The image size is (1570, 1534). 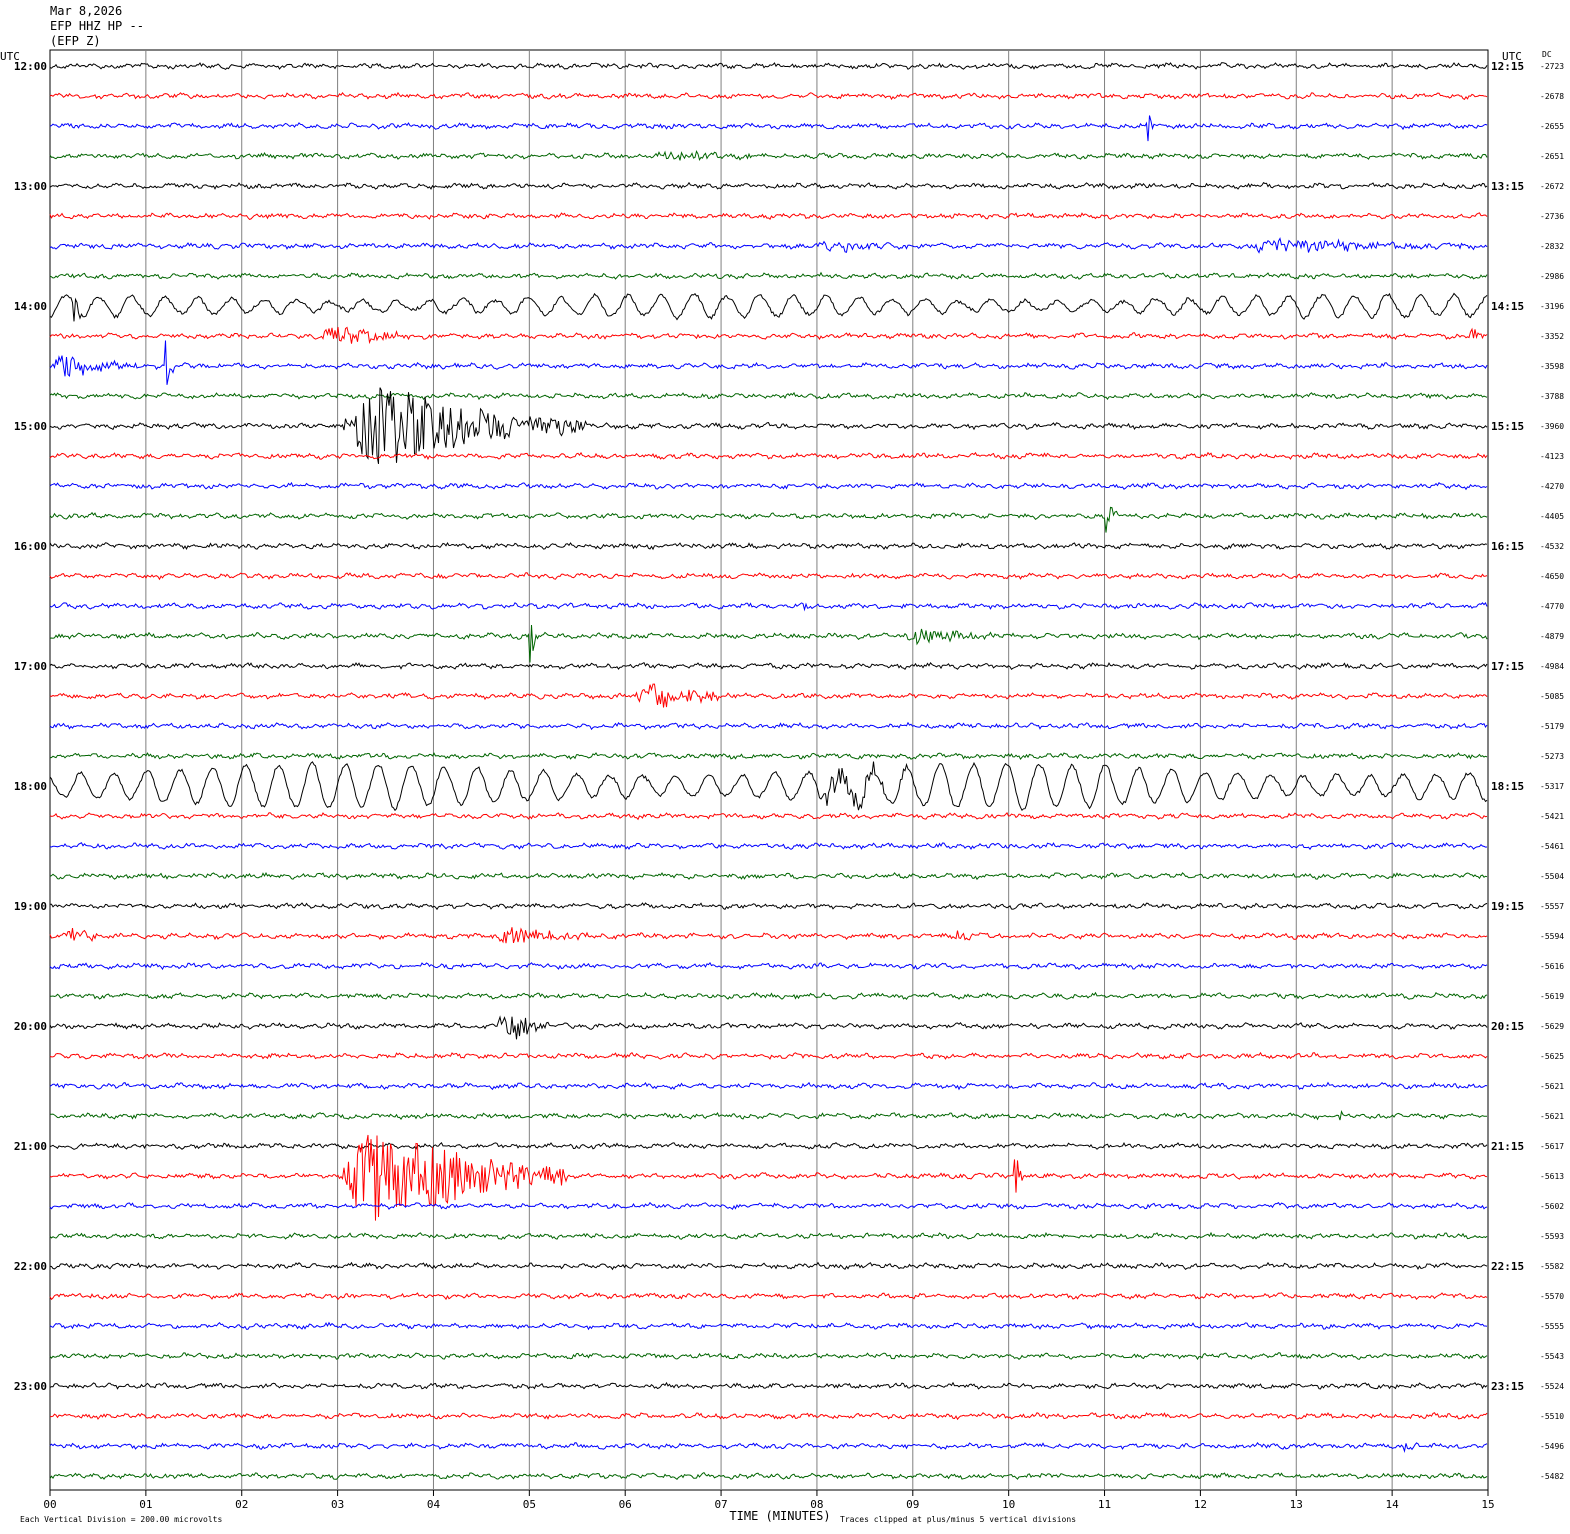 What do you see at coordinates (1507, 1146) in the screenshot?
I see `right-hour-label: 21:15` at bounding box center [1507, 1146].